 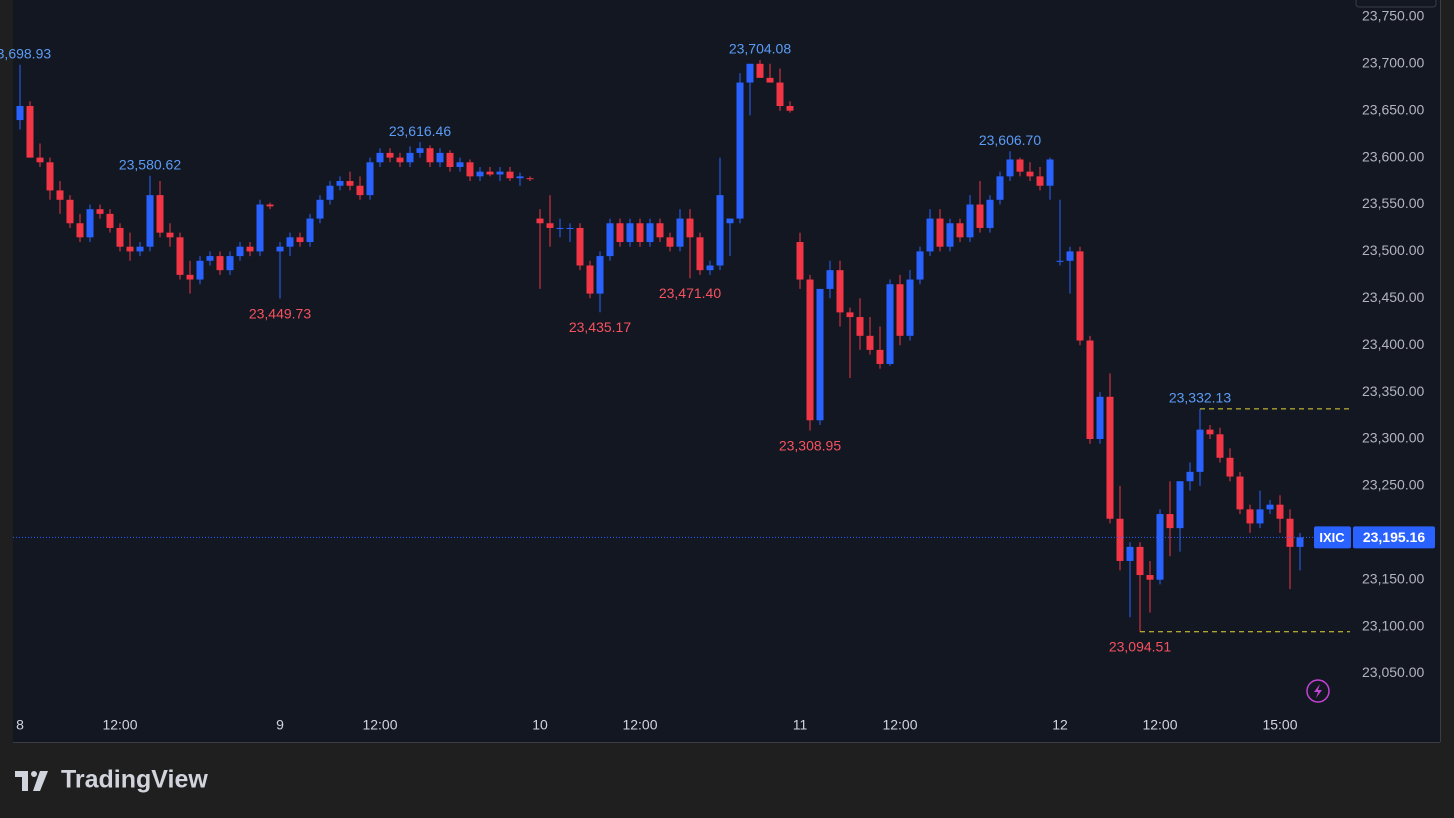 I want to click on extreme-label: 23,616.46, so click(x=420, y=131).